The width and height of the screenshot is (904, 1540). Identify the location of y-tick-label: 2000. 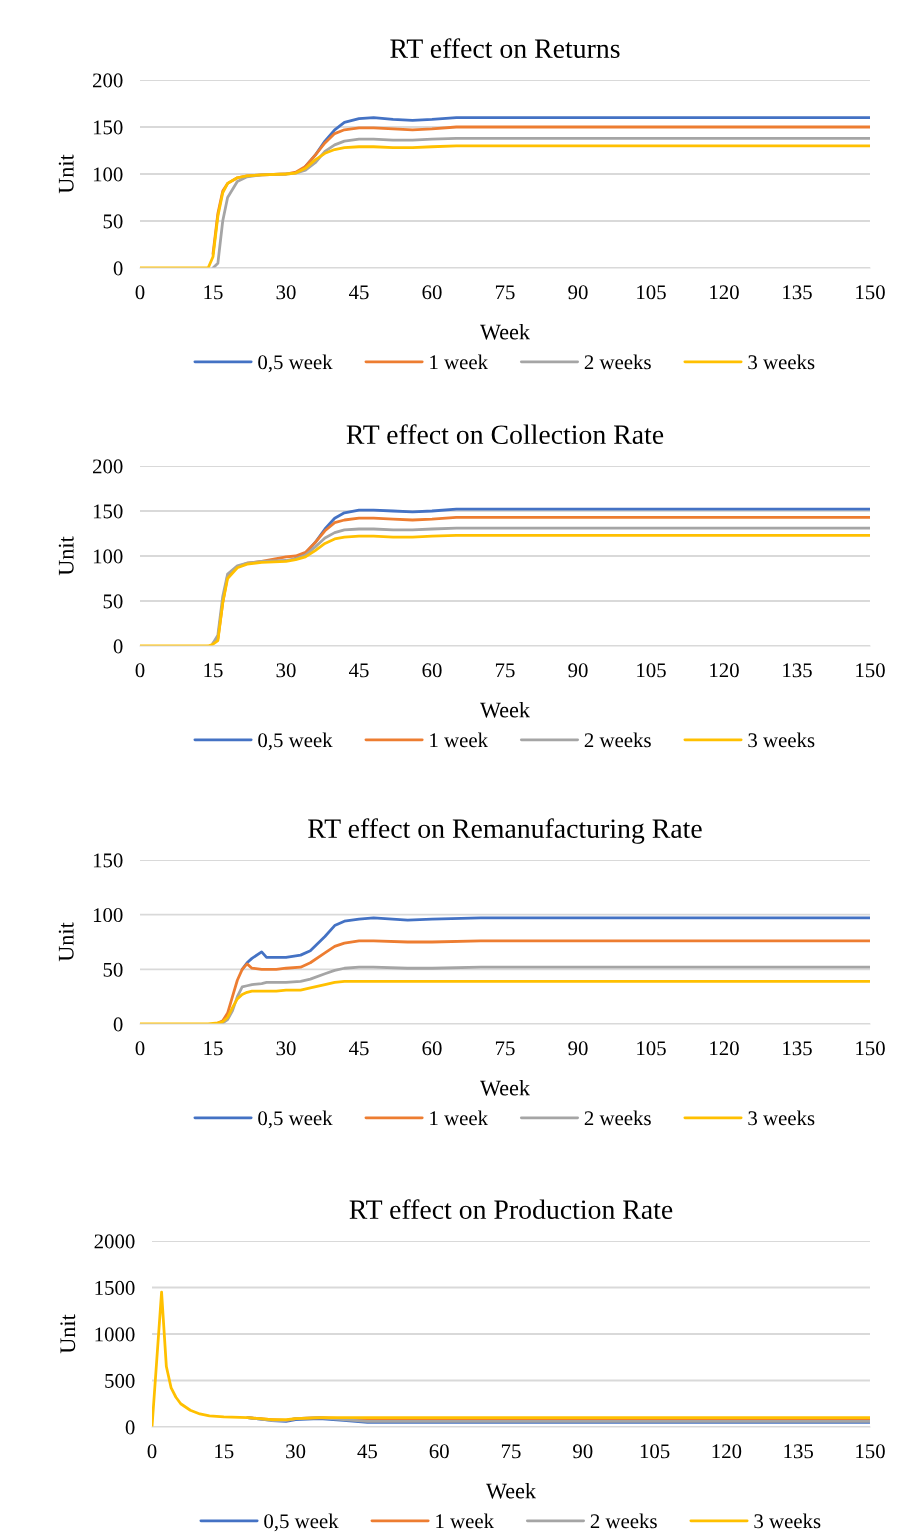
(114, 1241).